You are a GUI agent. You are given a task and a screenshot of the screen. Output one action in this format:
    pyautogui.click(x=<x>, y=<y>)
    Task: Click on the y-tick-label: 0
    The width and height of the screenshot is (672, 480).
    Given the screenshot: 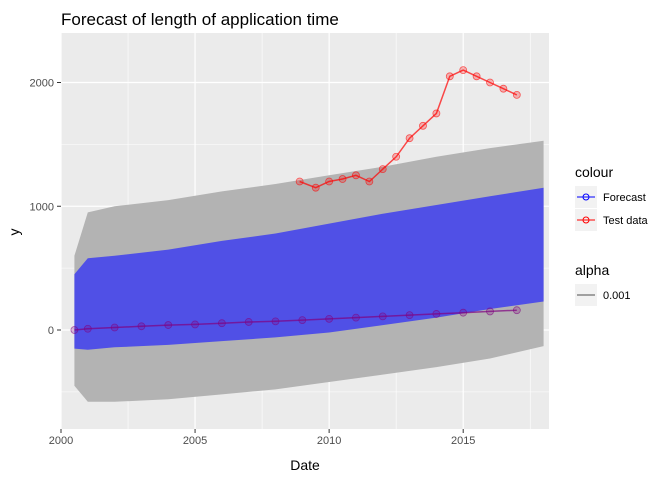 What is the action you would take?
    pyautogui.click(x=51, y=331)
    